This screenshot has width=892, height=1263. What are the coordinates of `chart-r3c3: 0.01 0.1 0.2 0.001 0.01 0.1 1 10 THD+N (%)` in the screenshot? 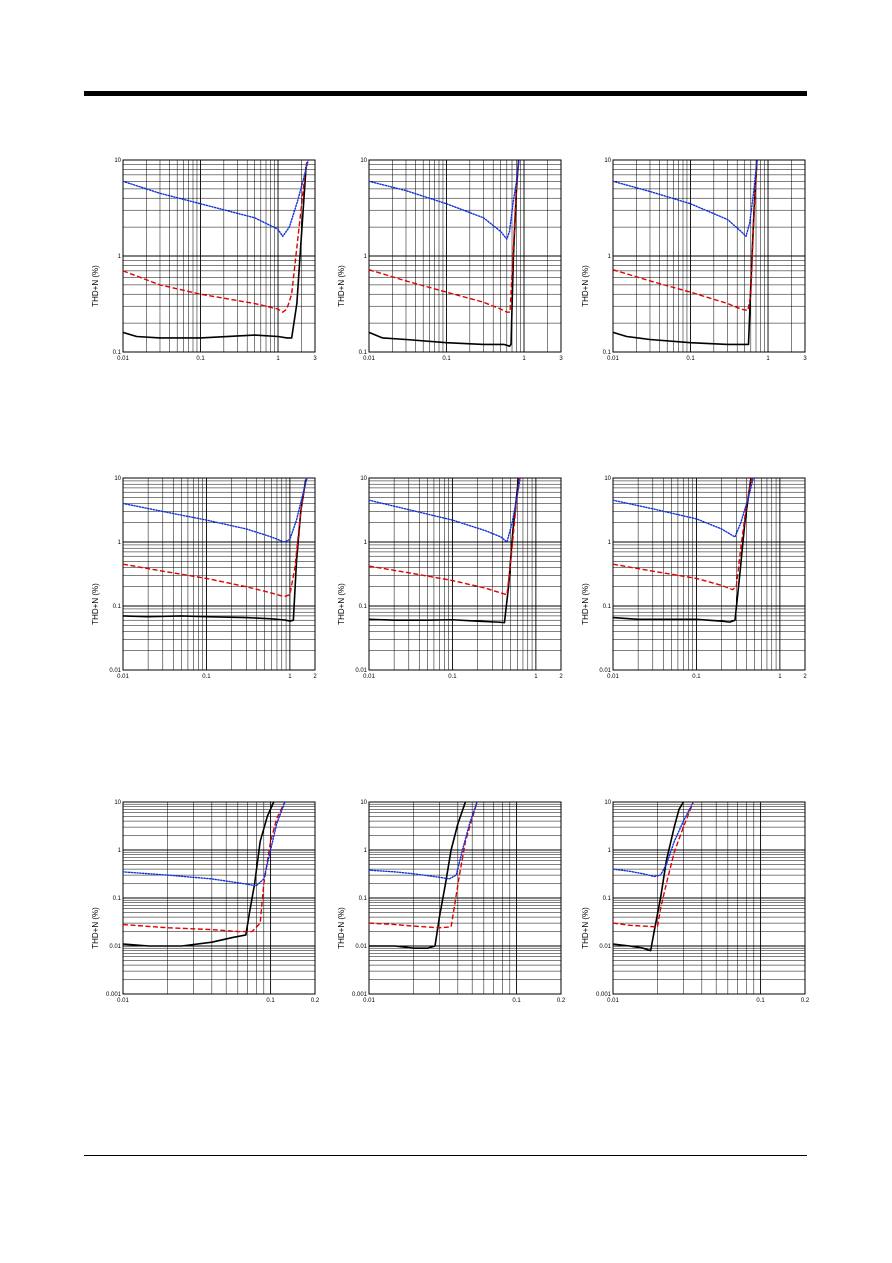 It's located at (694, 918).